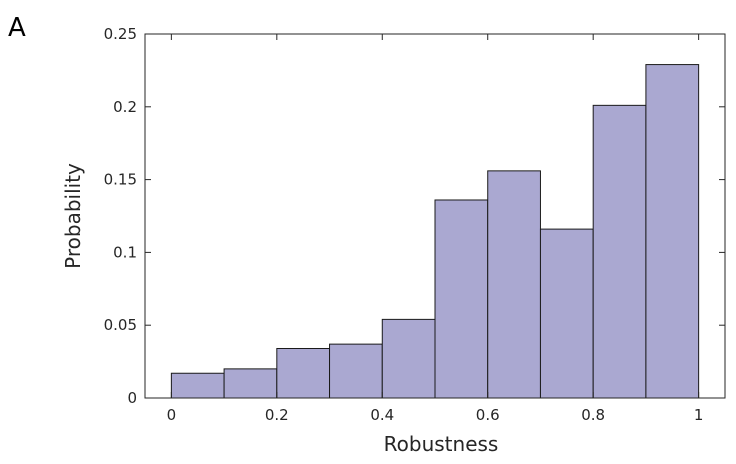  Describe the element at coordinates (125, 252) in the screenshot. I see `y-tick-label: 0.1` at that location.